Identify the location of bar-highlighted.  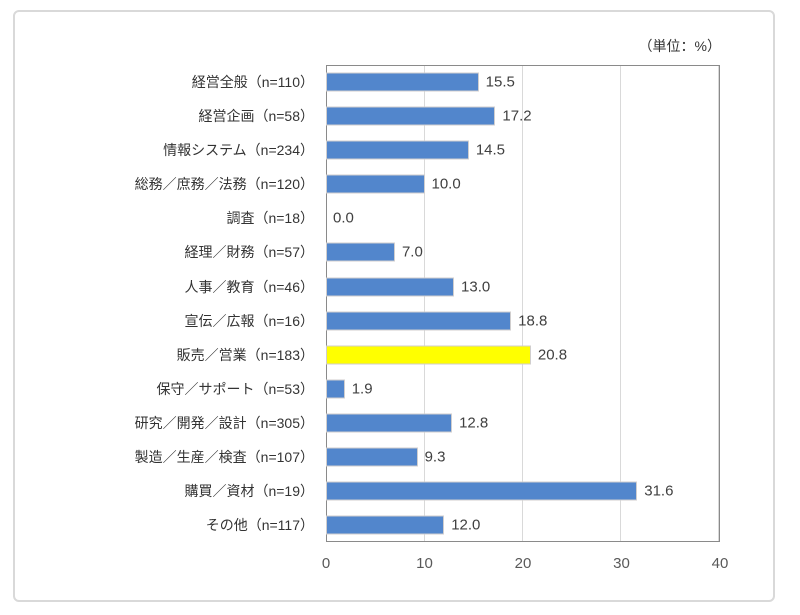
(428, 355).